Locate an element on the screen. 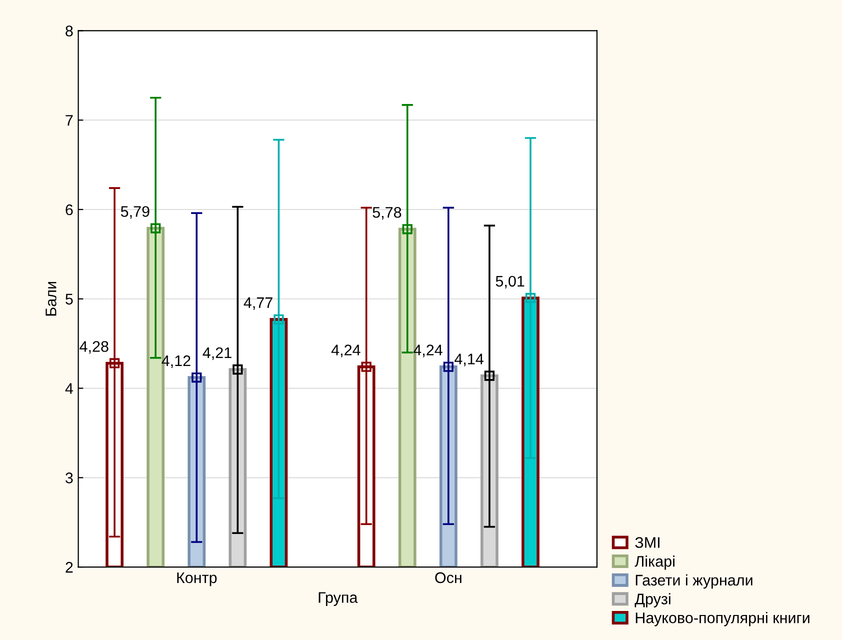  data-label: 4,77 is located at coordinates (258, 303).